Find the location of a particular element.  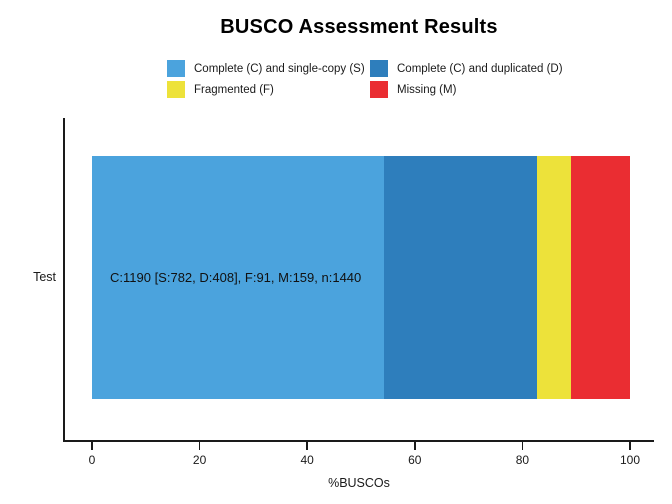

y-tick-label-test: Test is located at coordinates (44, 277).